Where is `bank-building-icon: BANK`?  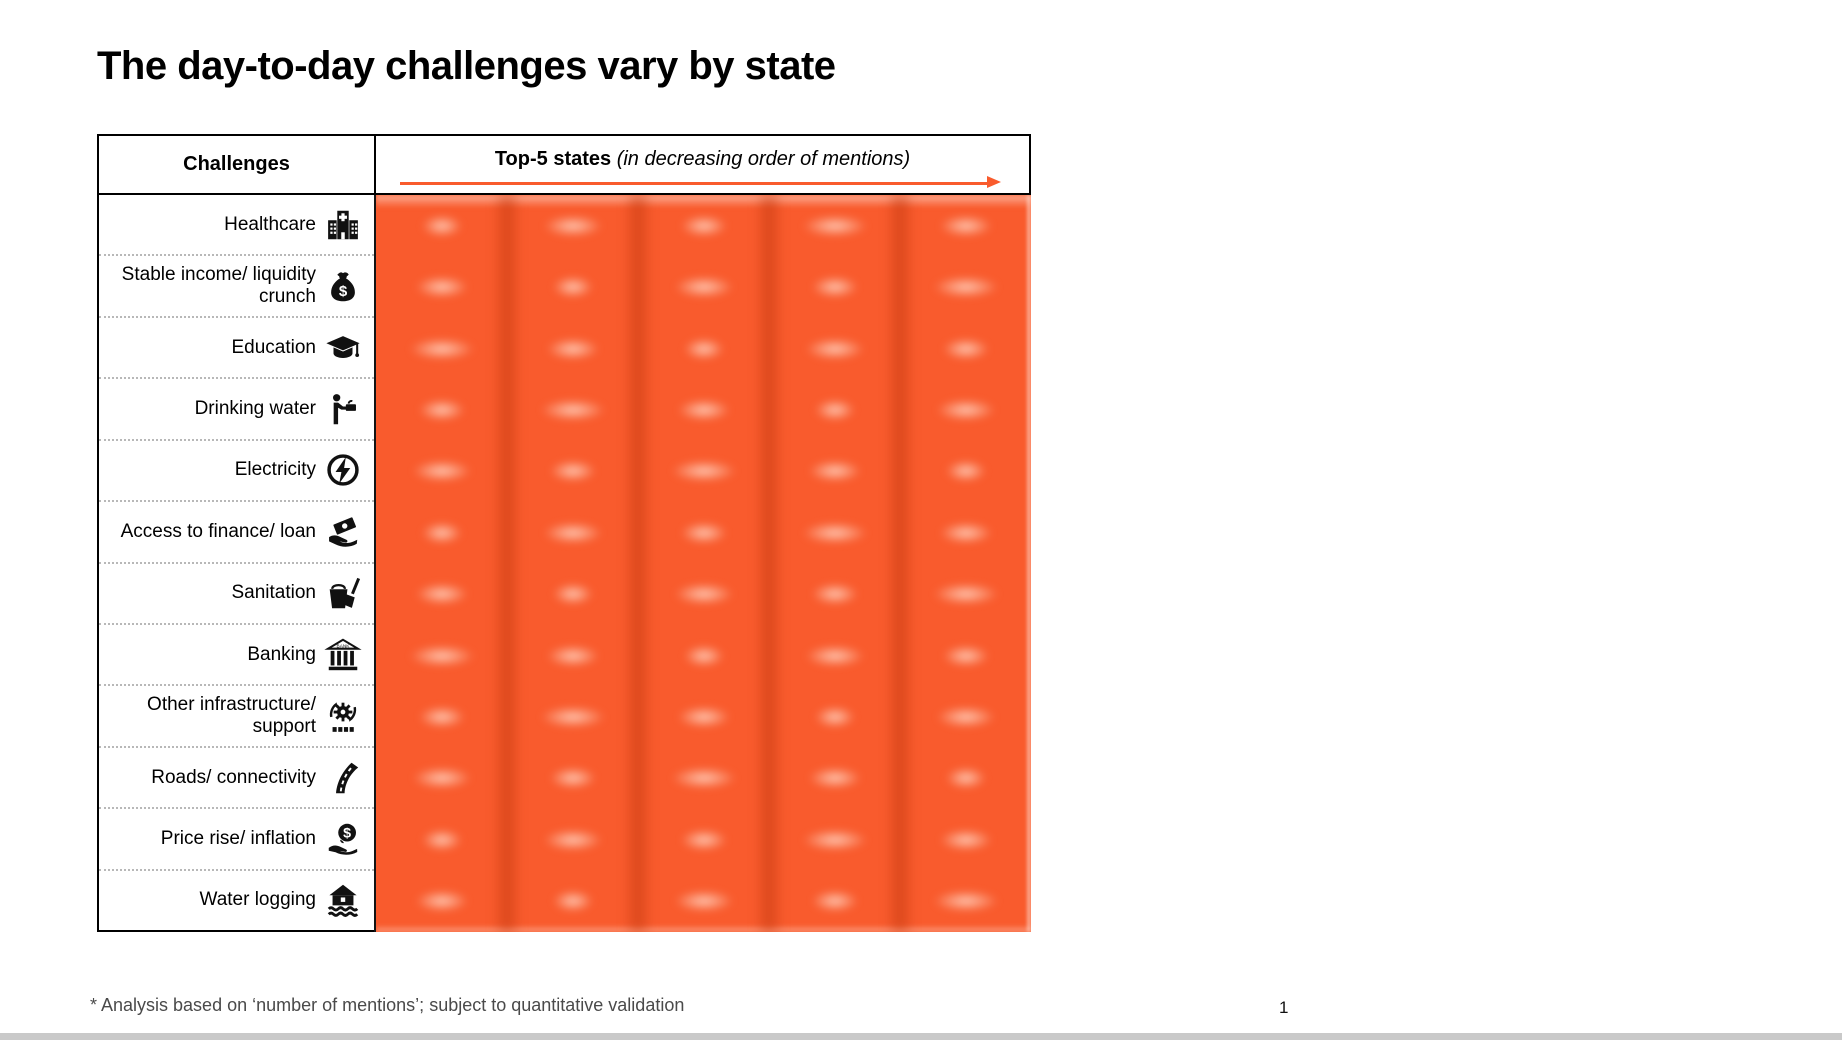 bank-building-icon: BANK is located at coordinates (343, 655).